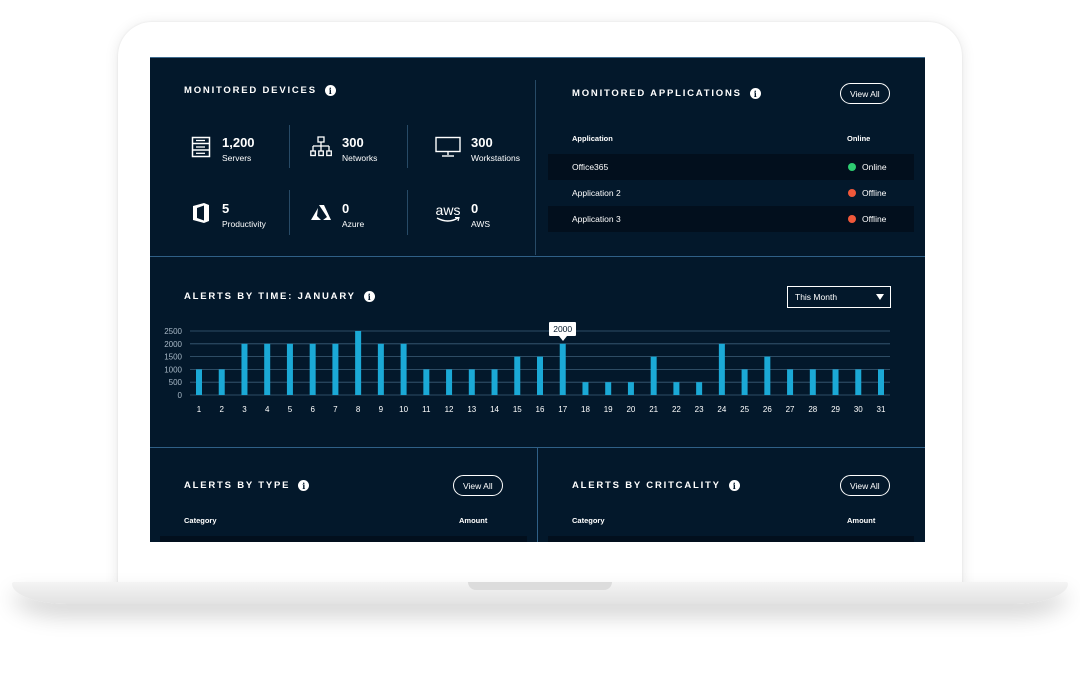 The image size is (1080, 698). Describe the element at coordinates (478, 485) in the screenshot. I see `alerts-type-view-all-button: View All` at that location.